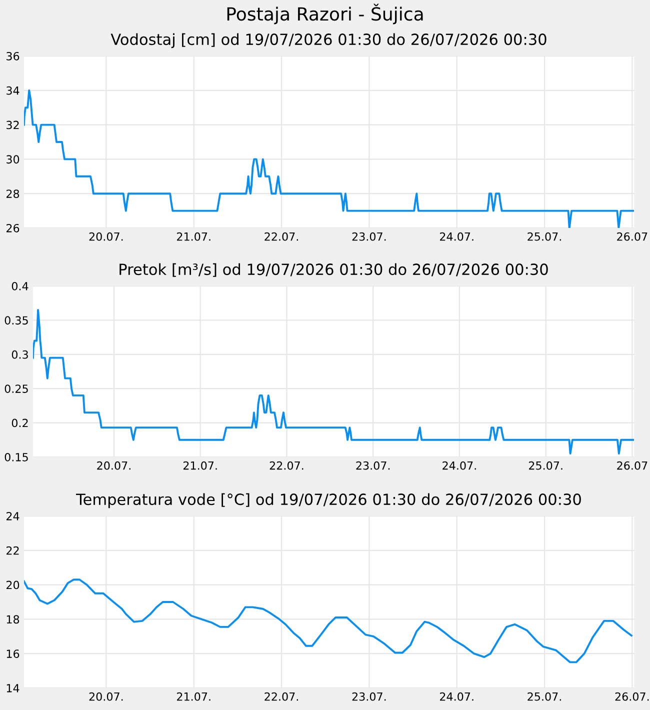 The height and width of the screenshot is (710, 650). I want to click on y-tick-label: 34, so click(13, 90).